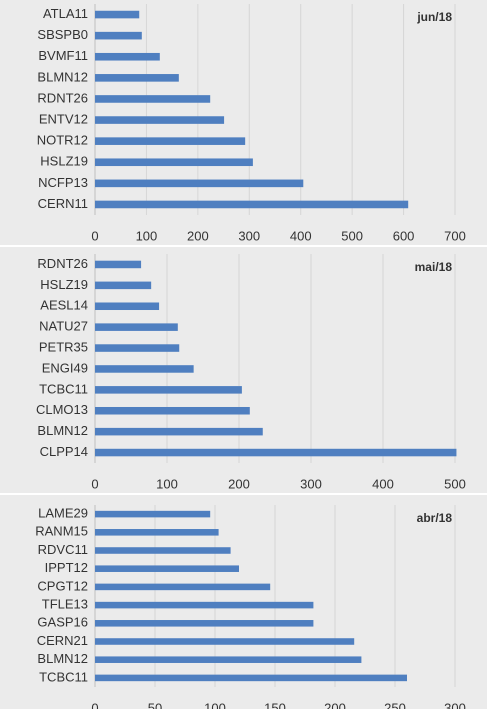  I want to click on y-tick-label: TFLE13, so click(65, 604).